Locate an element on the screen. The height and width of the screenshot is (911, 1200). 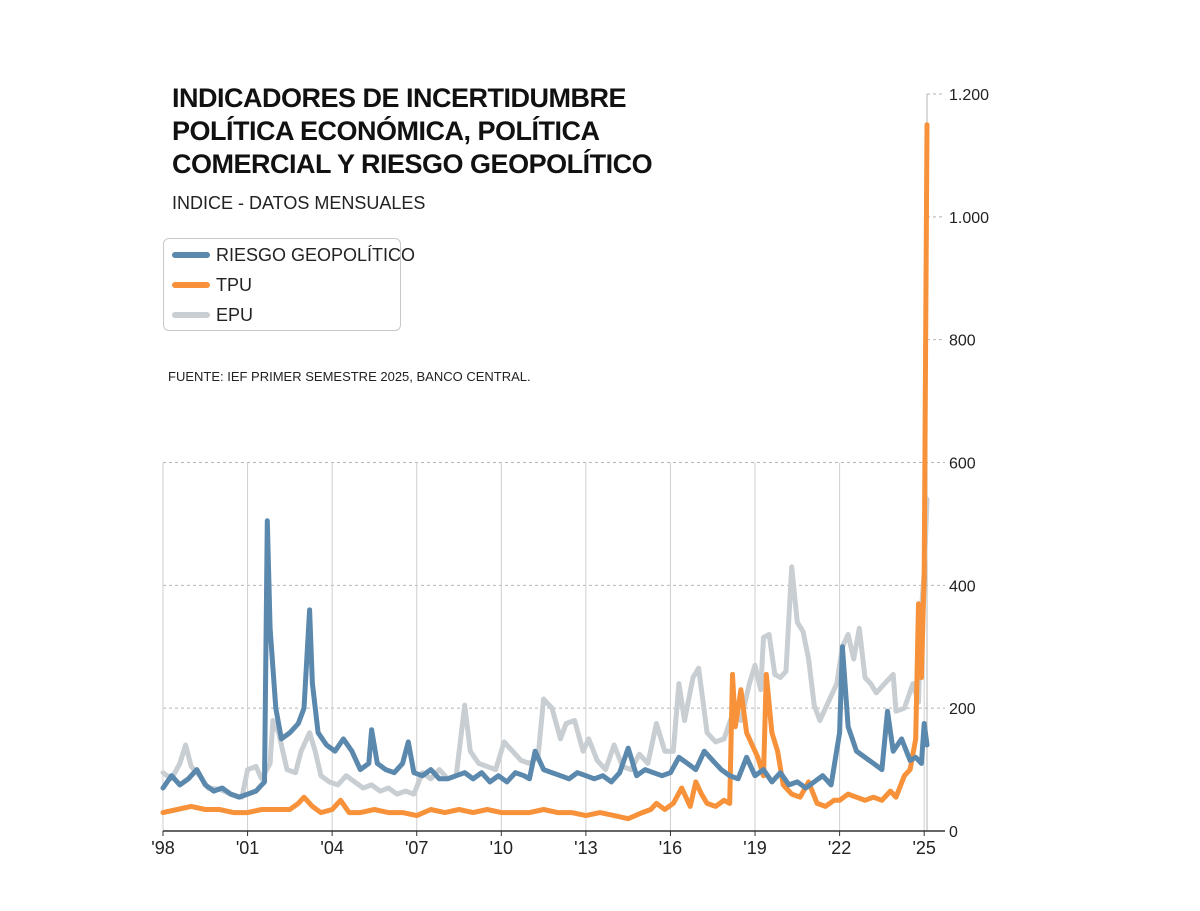
y-tick-label: 200 is located at coordinates (962, 709).